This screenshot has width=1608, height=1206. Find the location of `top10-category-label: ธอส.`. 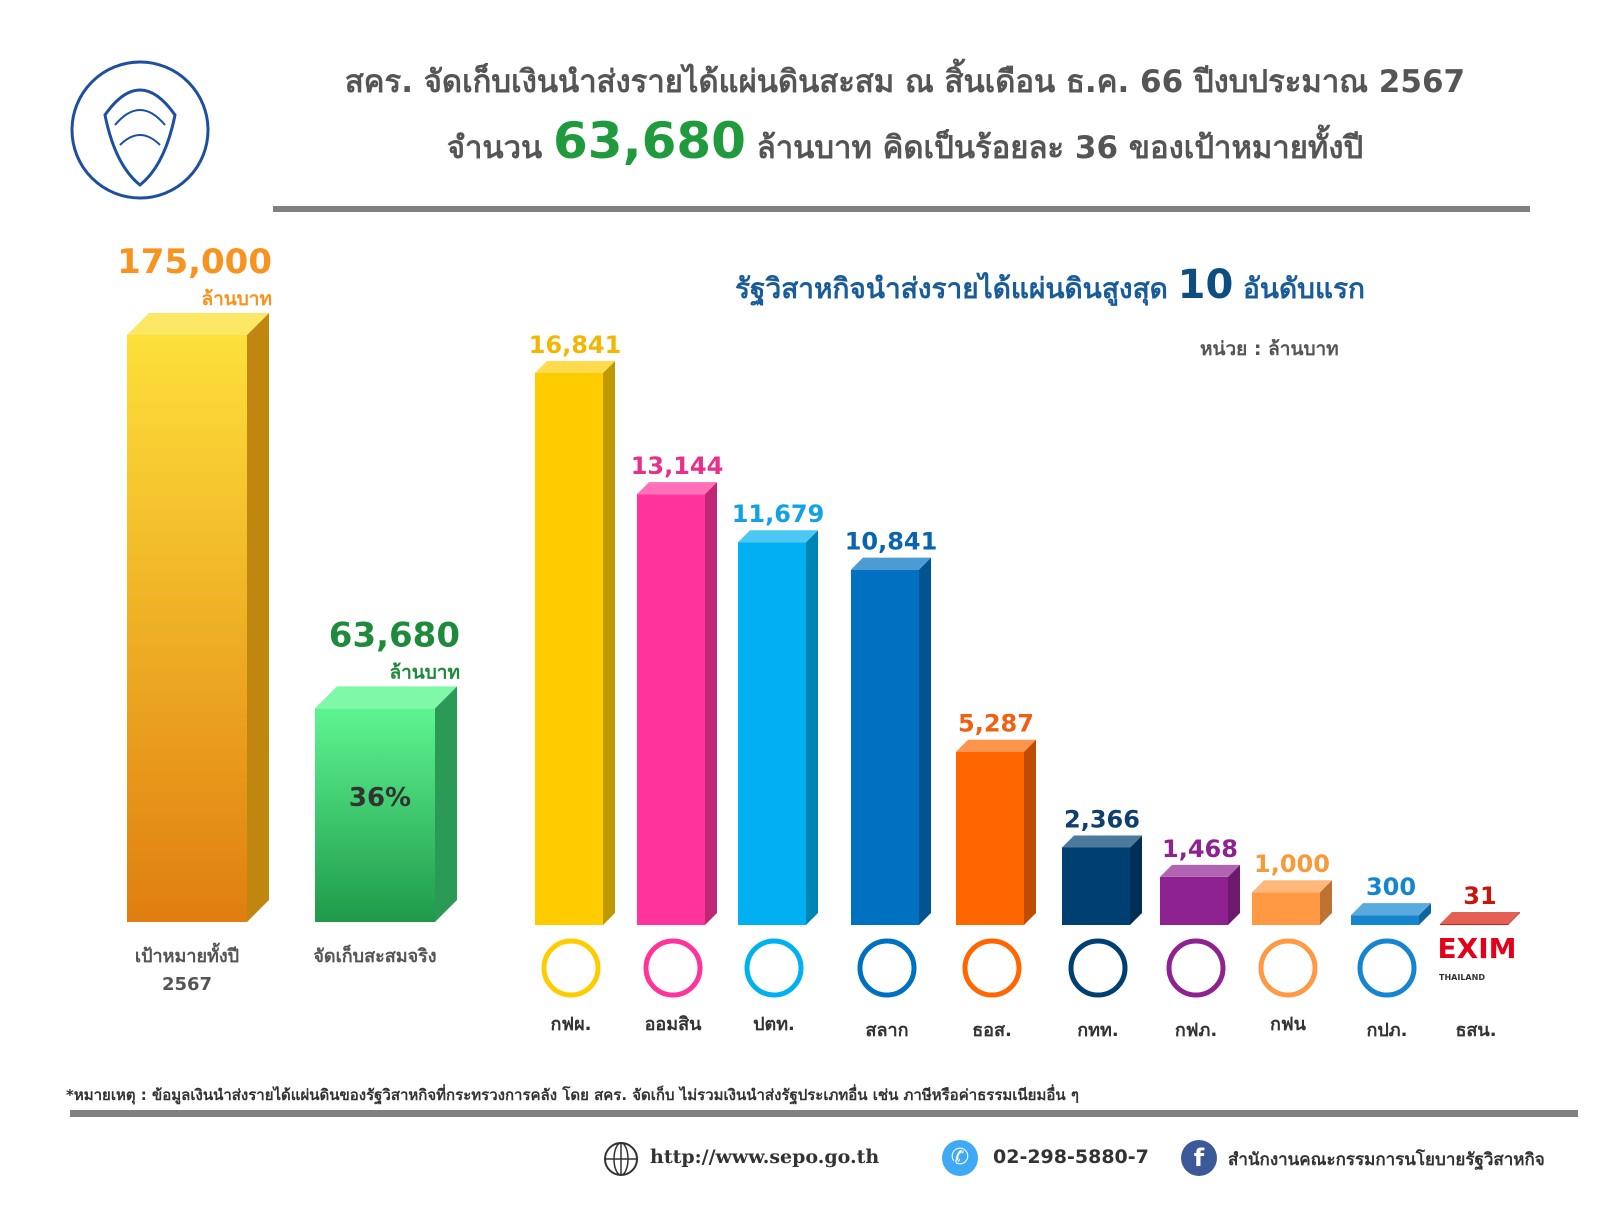

top10-category-label: ธอส. is located at coordinates (992, 1030).